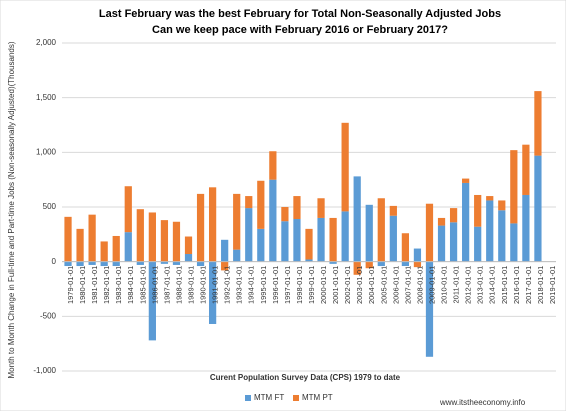 This screenshot has height=411, width=566. Describe the element at coordinates (468, 285) in the screenshot. I see `x-tick-label: 2012-01-01` at that location.